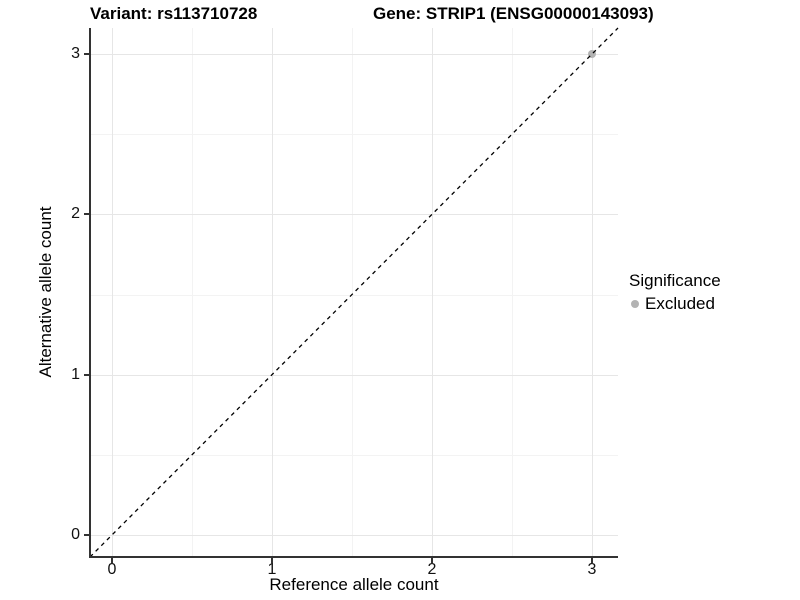 Image resolution: width=800 pixels, height=600 pixels. Describe the element at coordinates (592, 569) in the screenshot. I see `x-tick-label: 3` at that location.